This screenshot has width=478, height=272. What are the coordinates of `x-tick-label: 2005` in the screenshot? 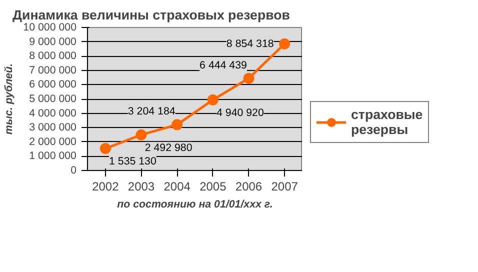 It's located at (213, 187).